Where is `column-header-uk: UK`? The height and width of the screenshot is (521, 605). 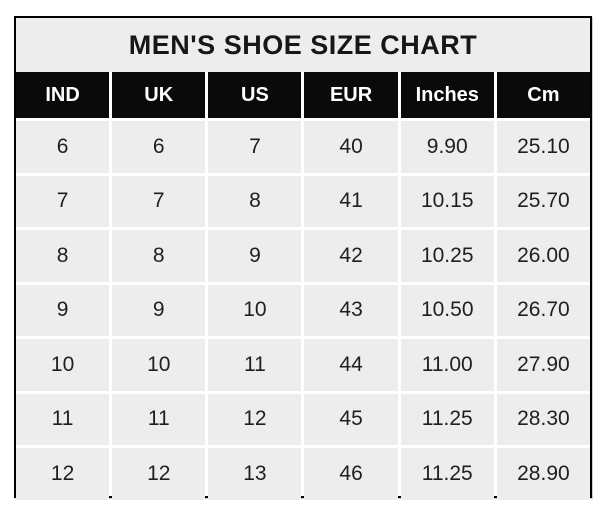 column-header-uk: UK is located at coordinates (159, 95).